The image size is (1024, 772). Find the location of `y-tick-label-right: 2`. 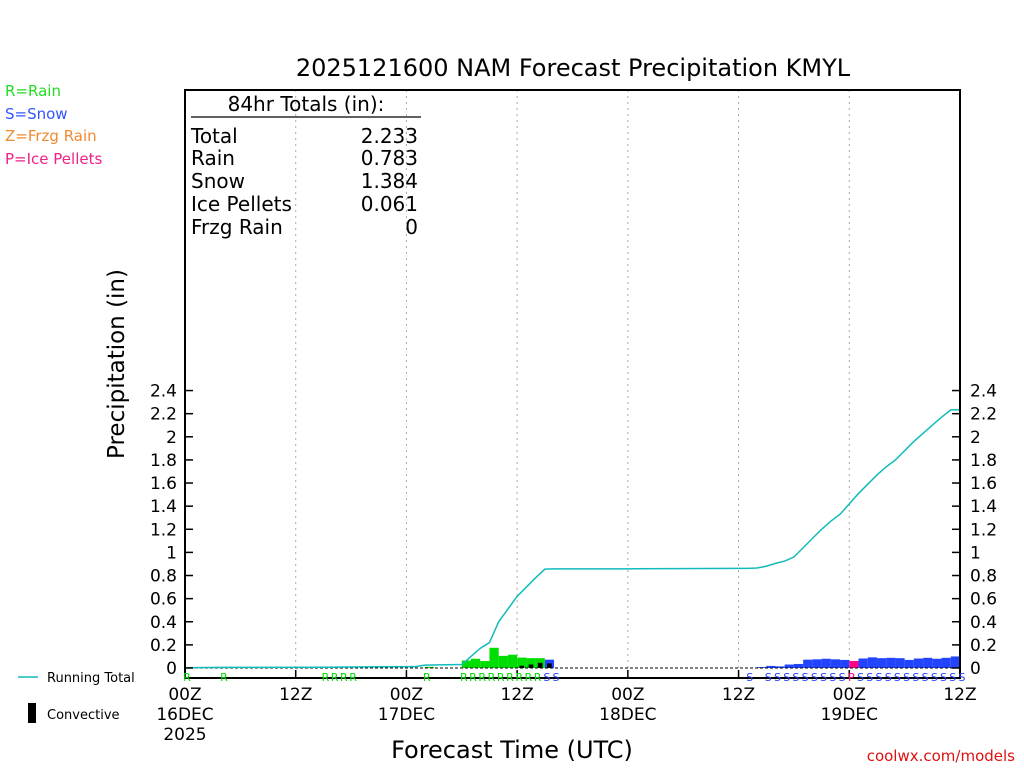

y-tick-label-right: 2 is located at coordinates (975, 438).